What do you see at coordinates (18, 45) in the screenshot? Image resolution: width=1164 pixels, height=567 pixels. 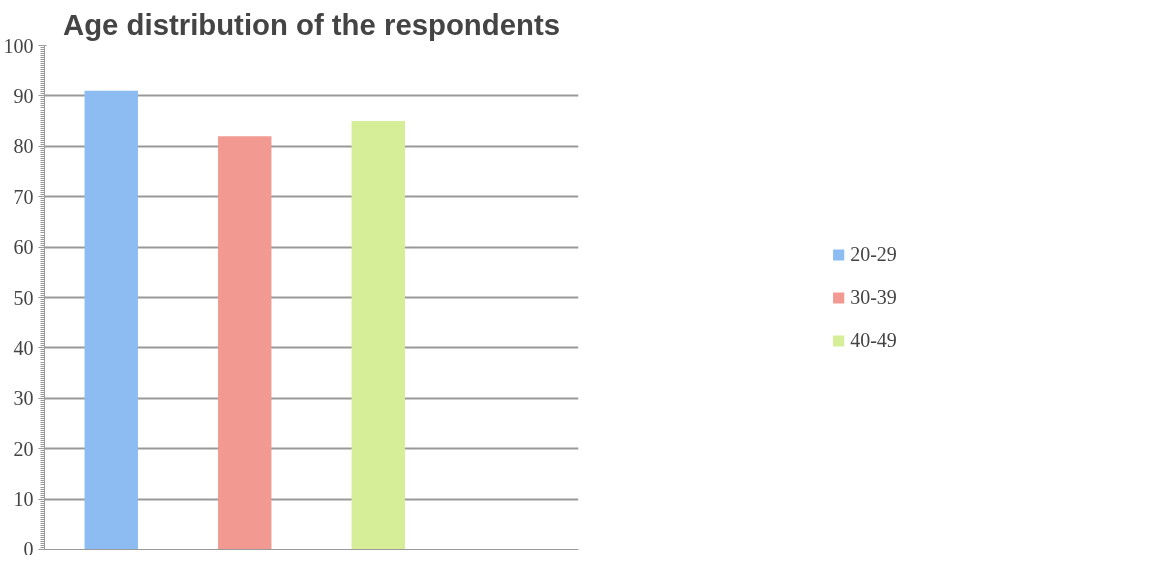 I see `y-tick-label: 100` at bounding box center [18, 45].